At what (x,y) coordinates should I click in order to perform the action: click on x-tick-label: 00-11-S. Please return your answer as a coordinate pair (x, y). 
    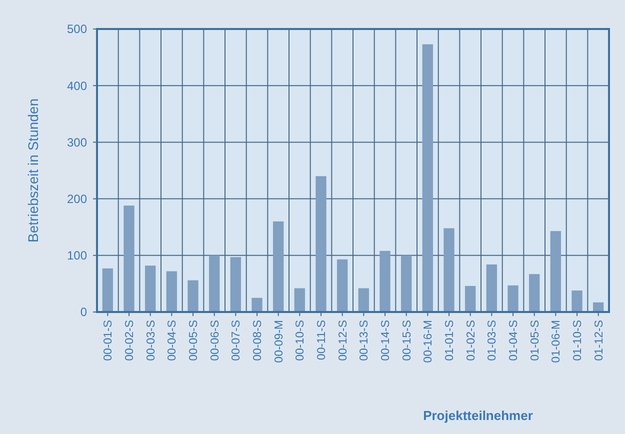
    Looking at the image, I should click on (322, 340).